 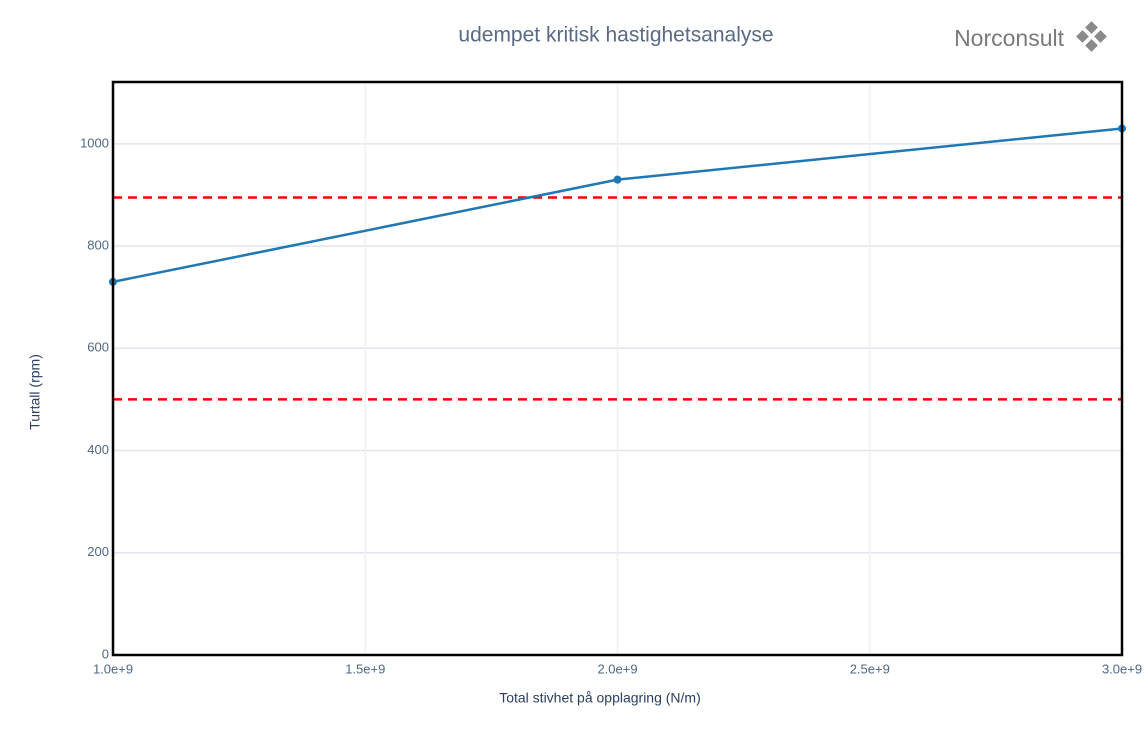 I want to click on chart-title: udempet kritisk hastighetsanalyse, so click(x=615, y=35).